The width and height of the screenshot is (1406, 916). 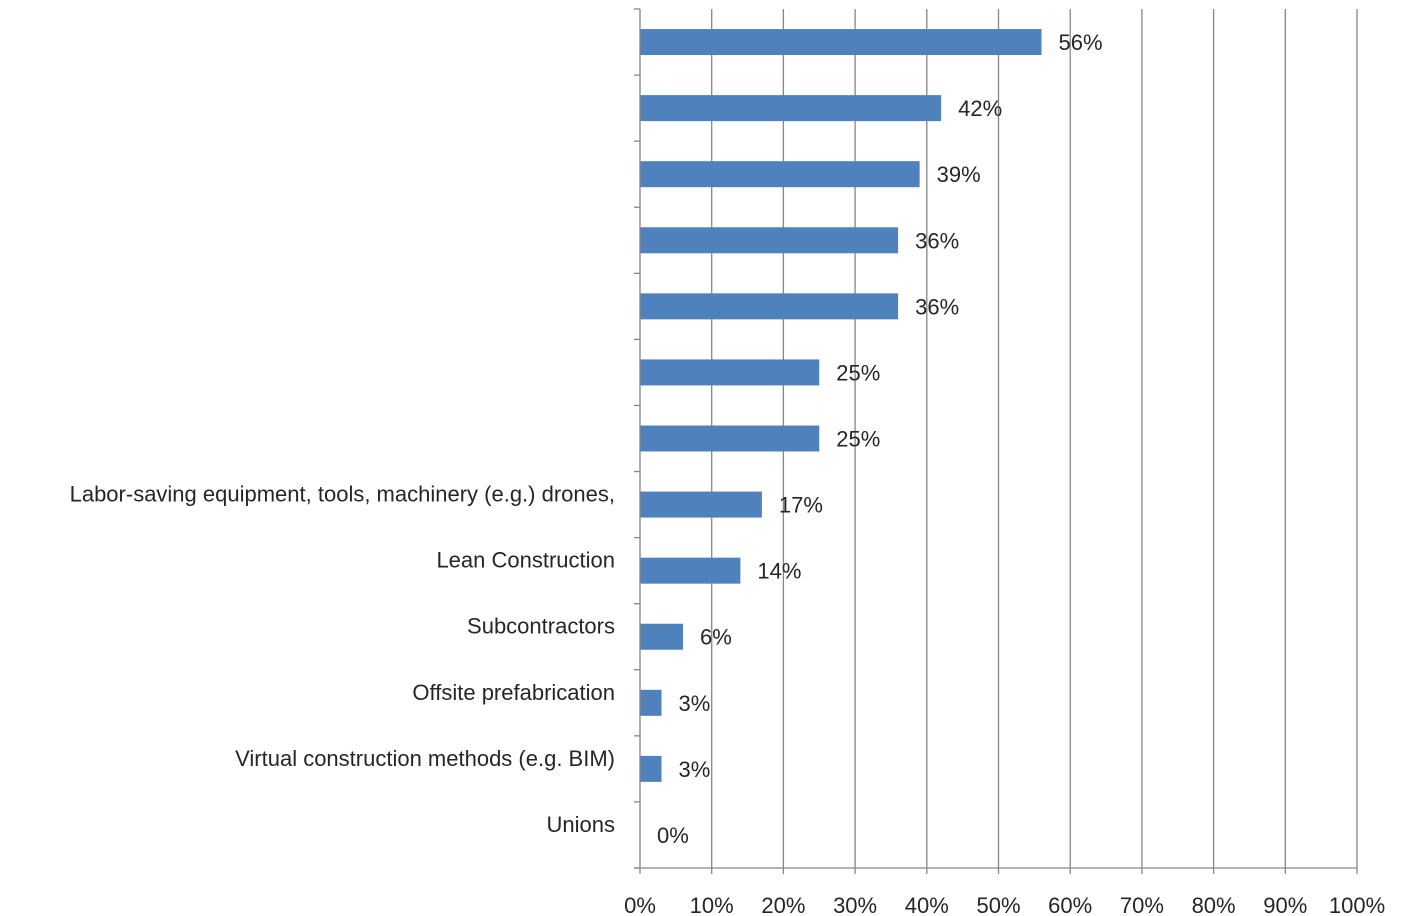 What do you see at coordinates (1070, 904) in the screenshot?
I see `x-tick-label: 60%` at bounding box center [1070, 904].